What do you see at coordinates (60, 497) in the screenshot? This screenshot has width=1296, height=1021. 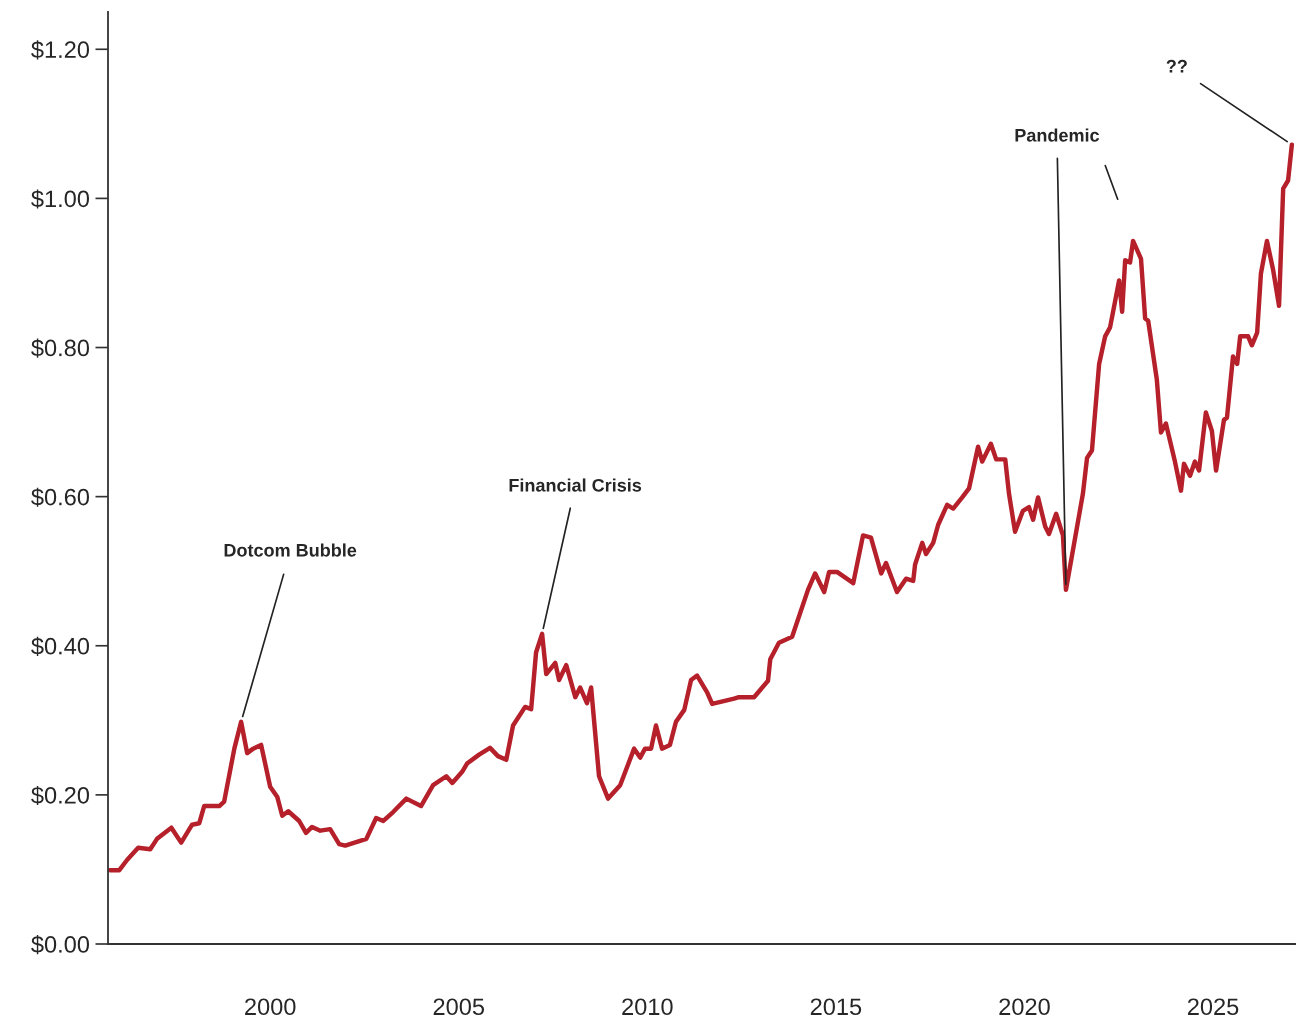 I see `y-tick-label: $0.60` at bounding box center [60, 497].